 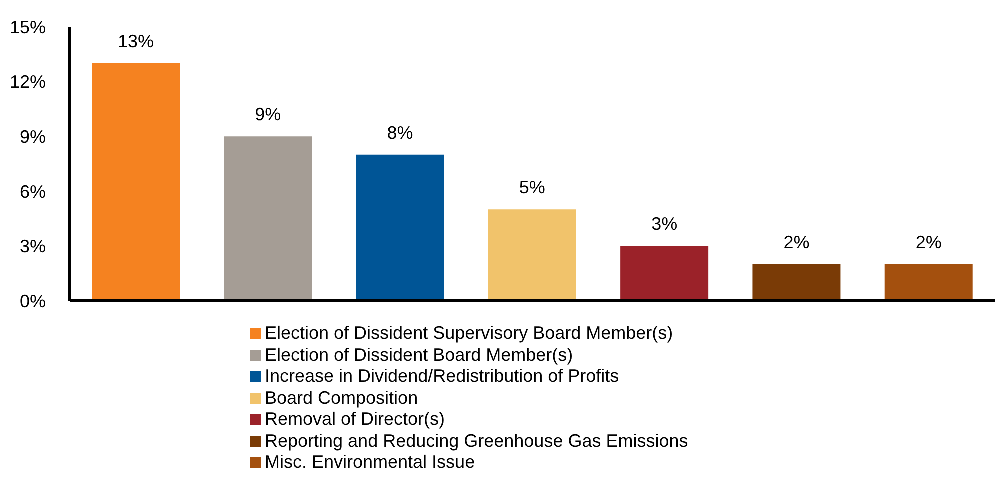 What do you see at coordinates (33, 246) in the screenshot?
I see `y-tick-label: 3%` at bounding box center [33, 246].